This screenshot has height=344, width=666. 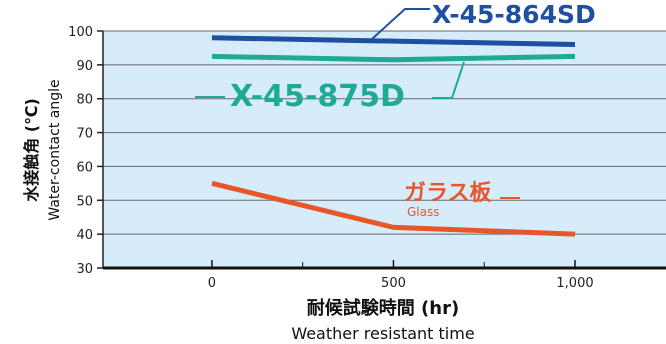 I want to click on y-tick-label: 90, so click(x=84, y=66).